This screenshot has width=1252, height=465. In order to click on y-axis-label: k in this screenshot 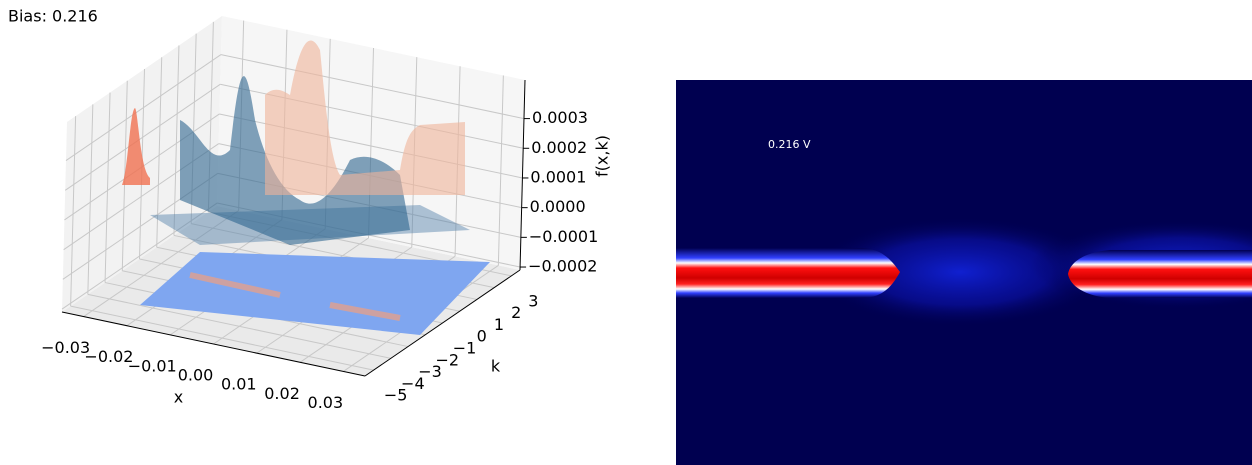, I will do `click(496, 366)`.